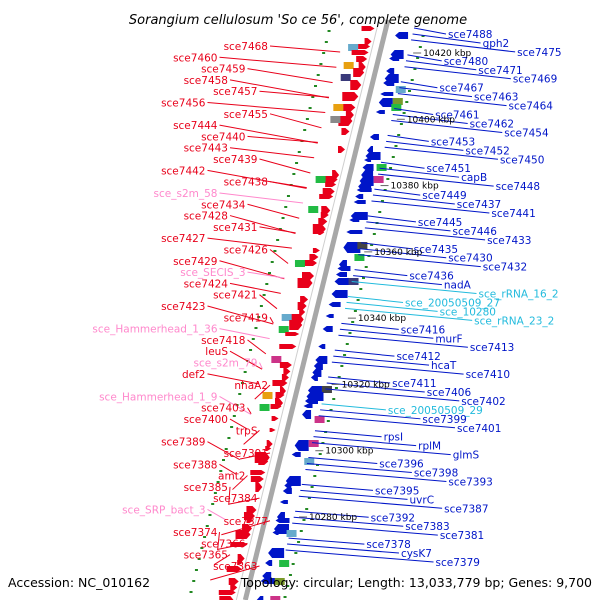 This screenshot has height=605, width=600. Describe the element at coordinates (483, 402) in the screenshot. I see `right-gene-label: sce7402` at that location.